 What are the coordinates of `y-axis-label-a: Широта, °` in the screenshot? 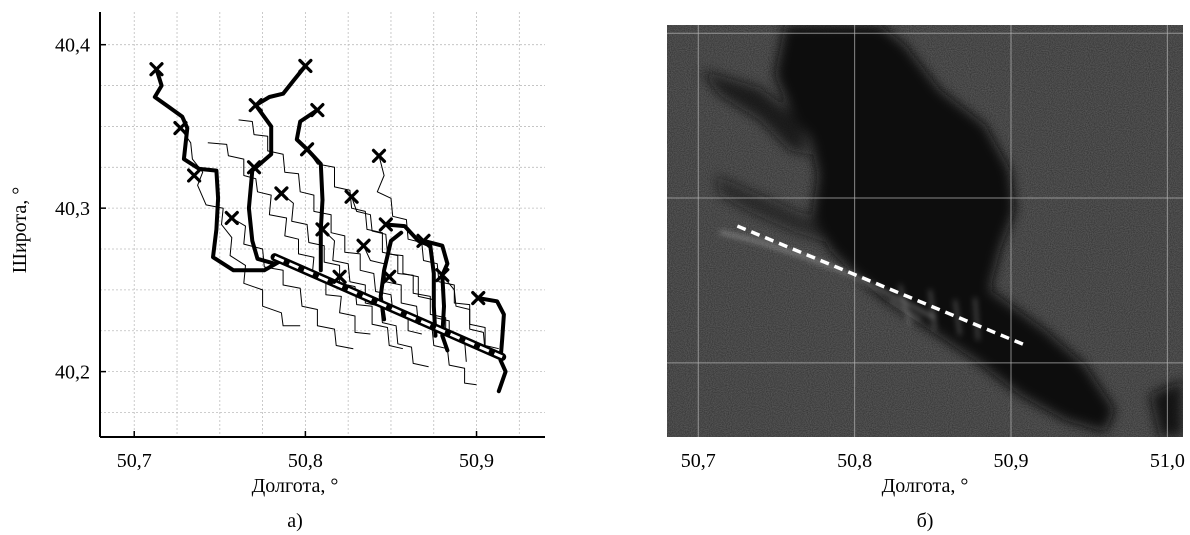 It's located at (20, 230).